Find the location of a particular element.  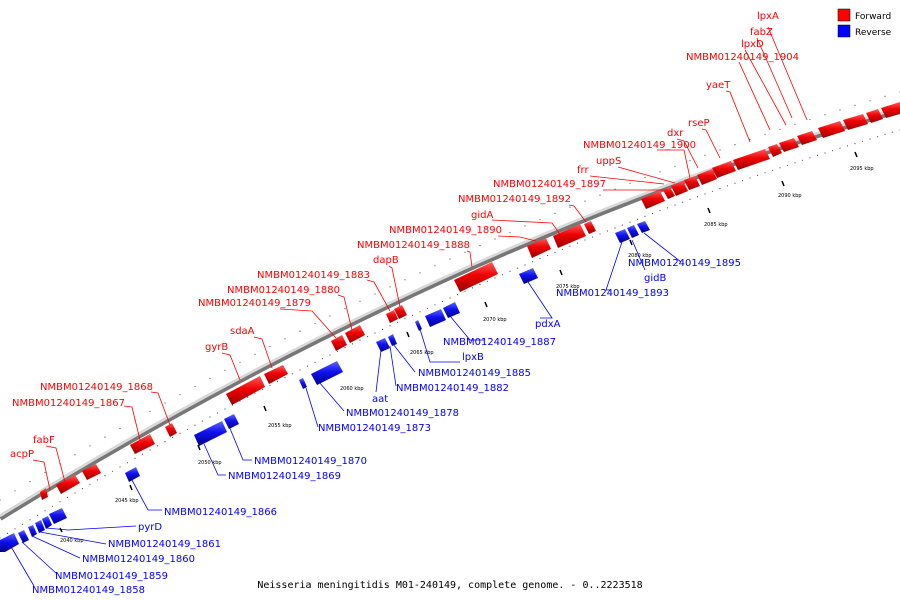

gene-label: dapB is located at coordinates (386, 260).